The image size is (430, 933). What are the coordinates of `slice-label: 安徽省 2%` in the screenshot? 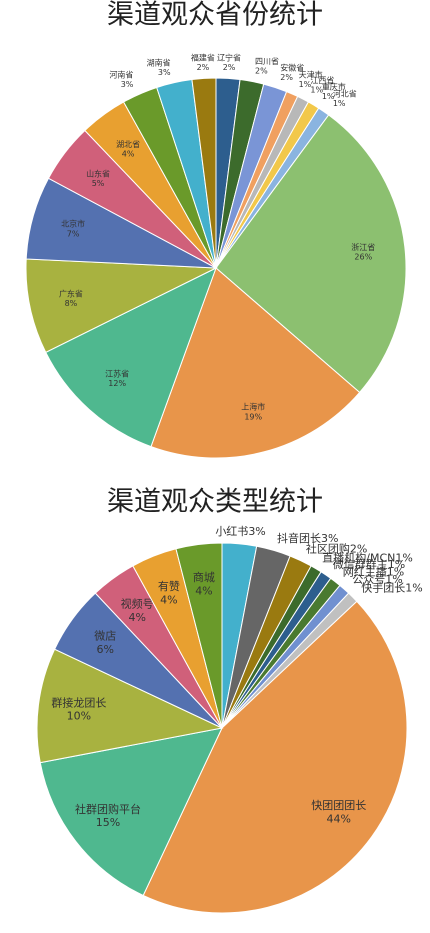 It's located at (292, 72).